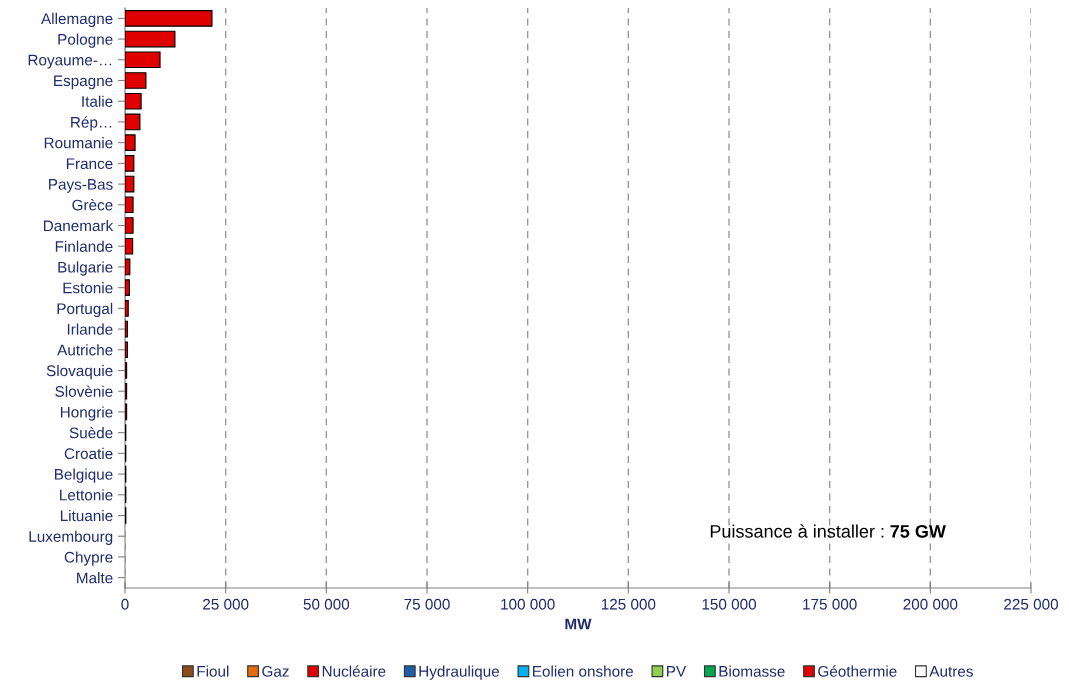 The width and height of the screenshot is (1069, 693). What do you see at coordinates (1031, 604) in the screenshot?
I see `x-tick-label: 225 000` at bounding box center [1031, 604].